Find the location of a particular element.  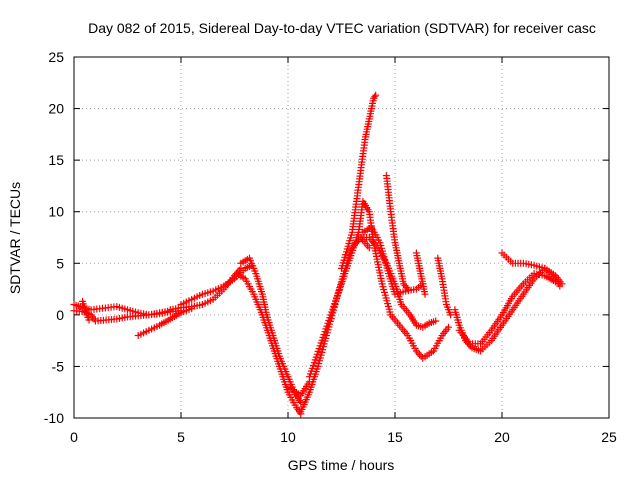

y-tick-label: 5 is located at coordinates (60, 263).